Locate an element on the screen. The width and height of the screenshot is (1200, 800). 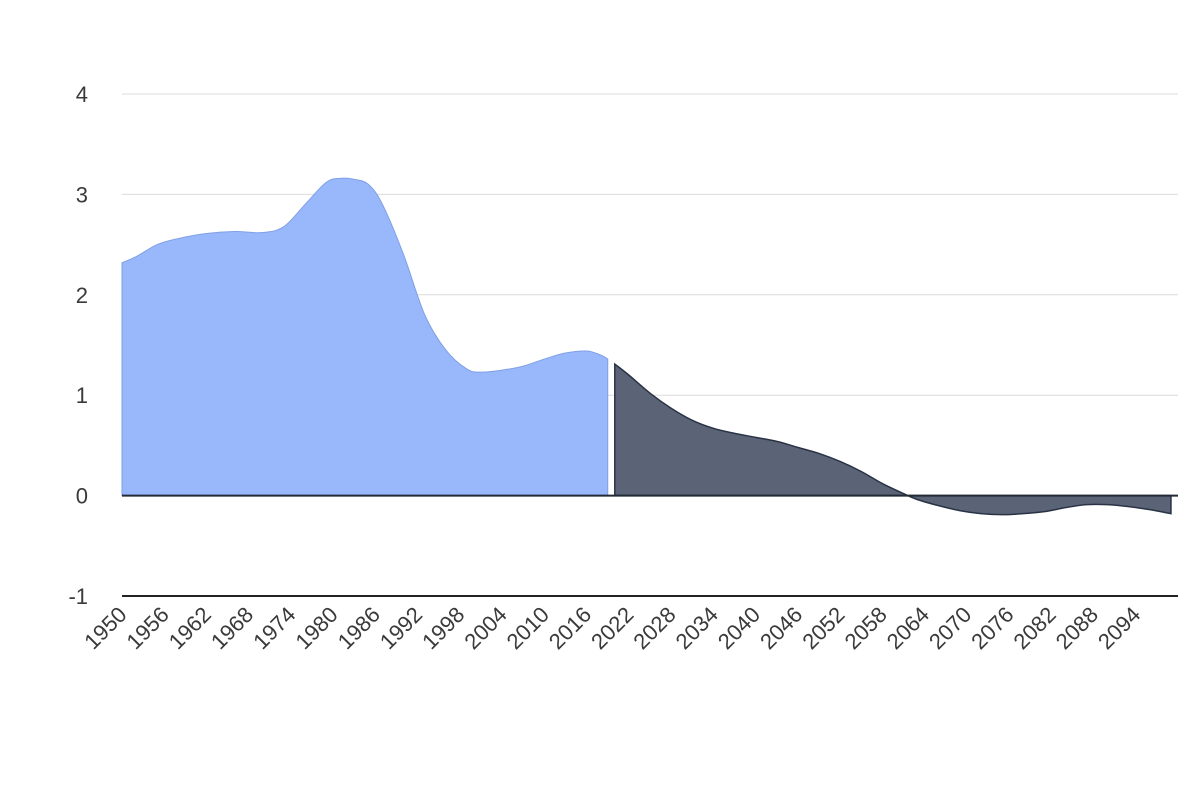
x-tick-label: 2088 is located at coordinates (1077, 628).